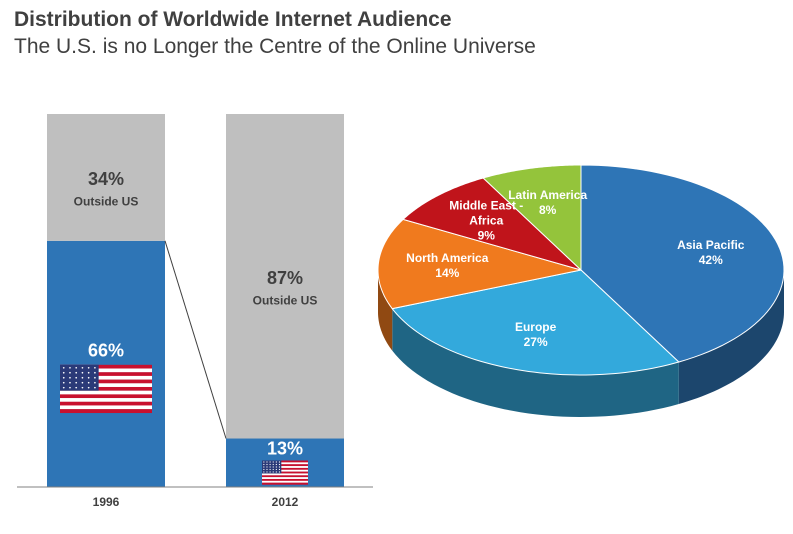 The image size is (793, 534). I want to click on slice-value: 27%, so click(535, 342).